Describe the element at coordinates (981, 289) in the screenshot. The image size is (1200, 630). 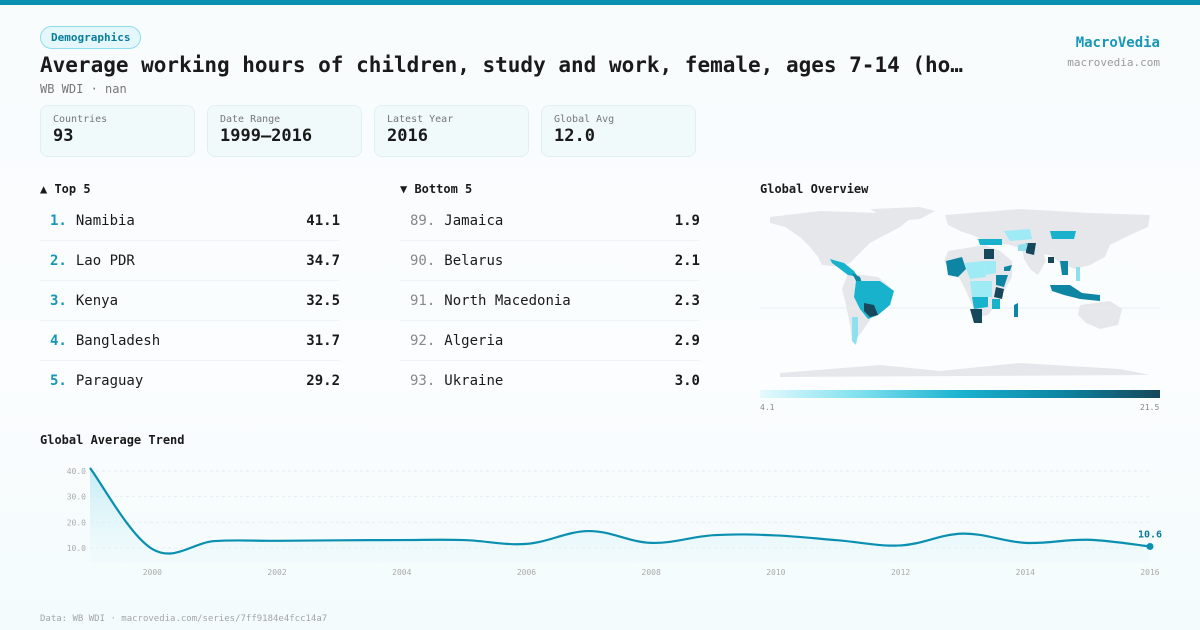
I see `country-central-africa` at that location.